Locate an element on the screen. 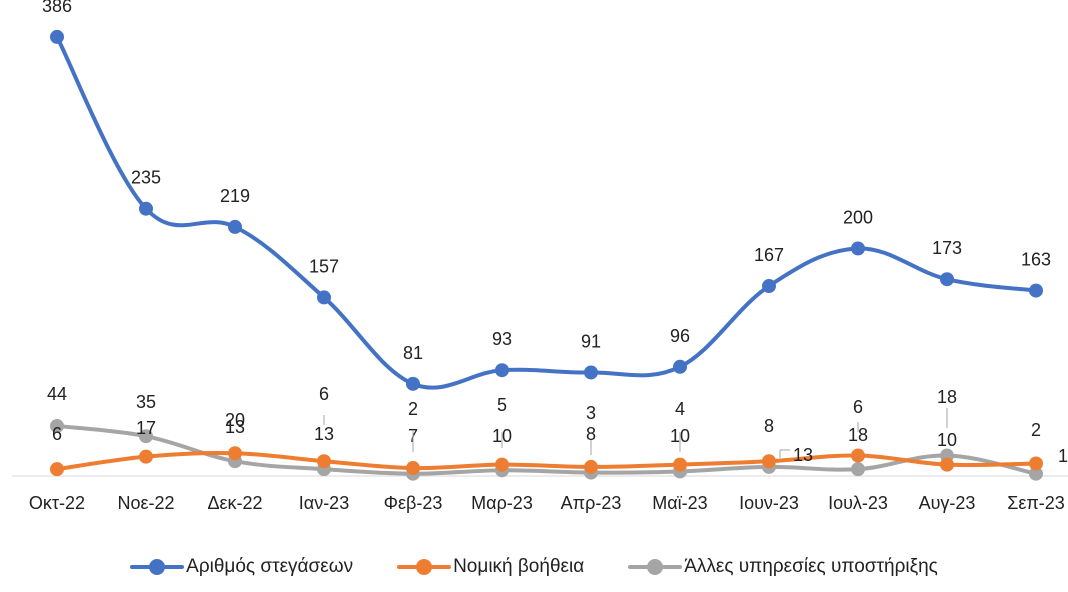  data-label: 167 is located at coordinates (769, 255).